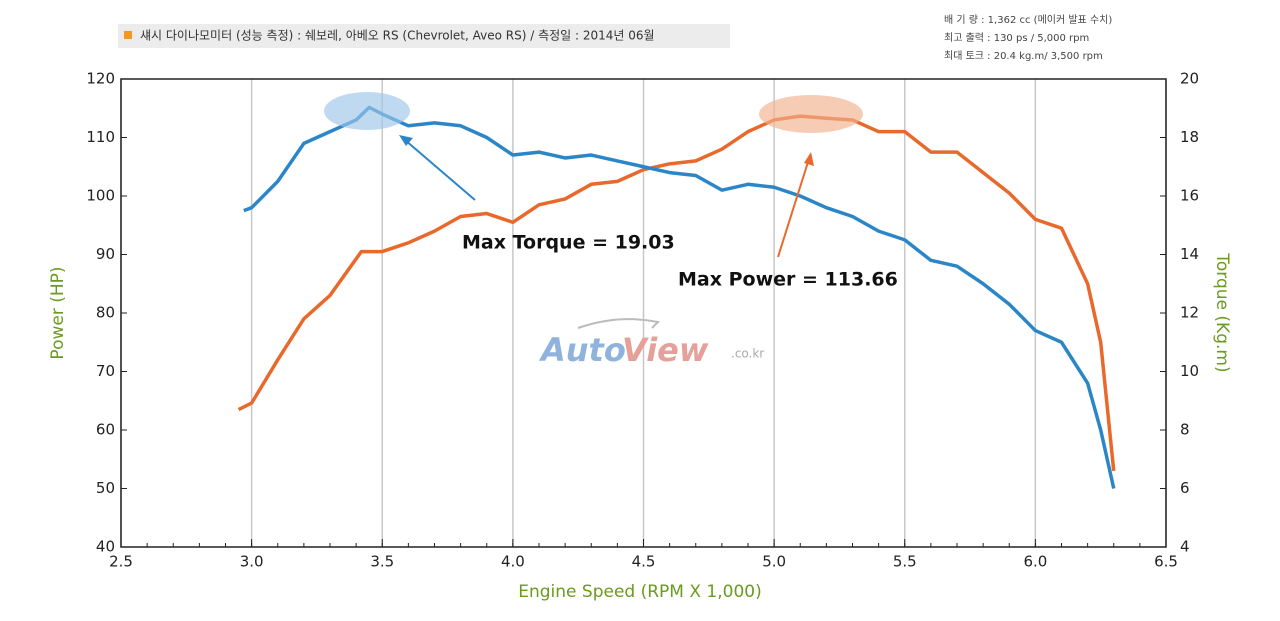 Image resolution: width=1280 pixels, height=621 pixels. I want to click on x-tick-label: 5.0, so click(774, 562).